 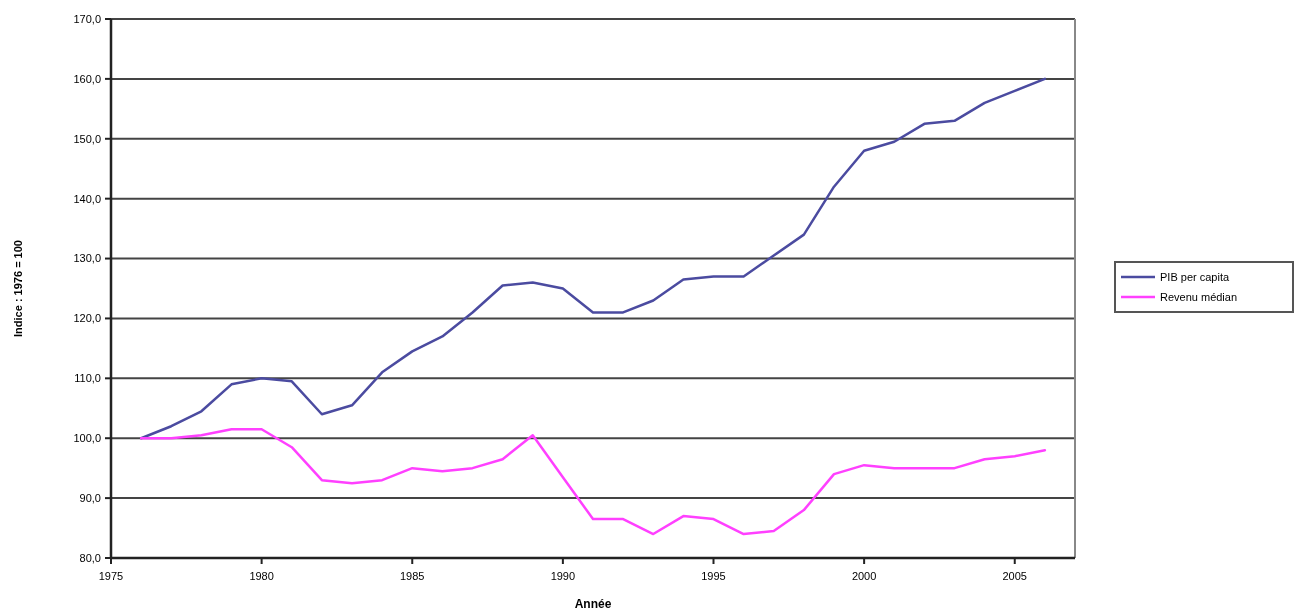 I want to click on x-tick-label: 1985, so click(x=412, y=576).